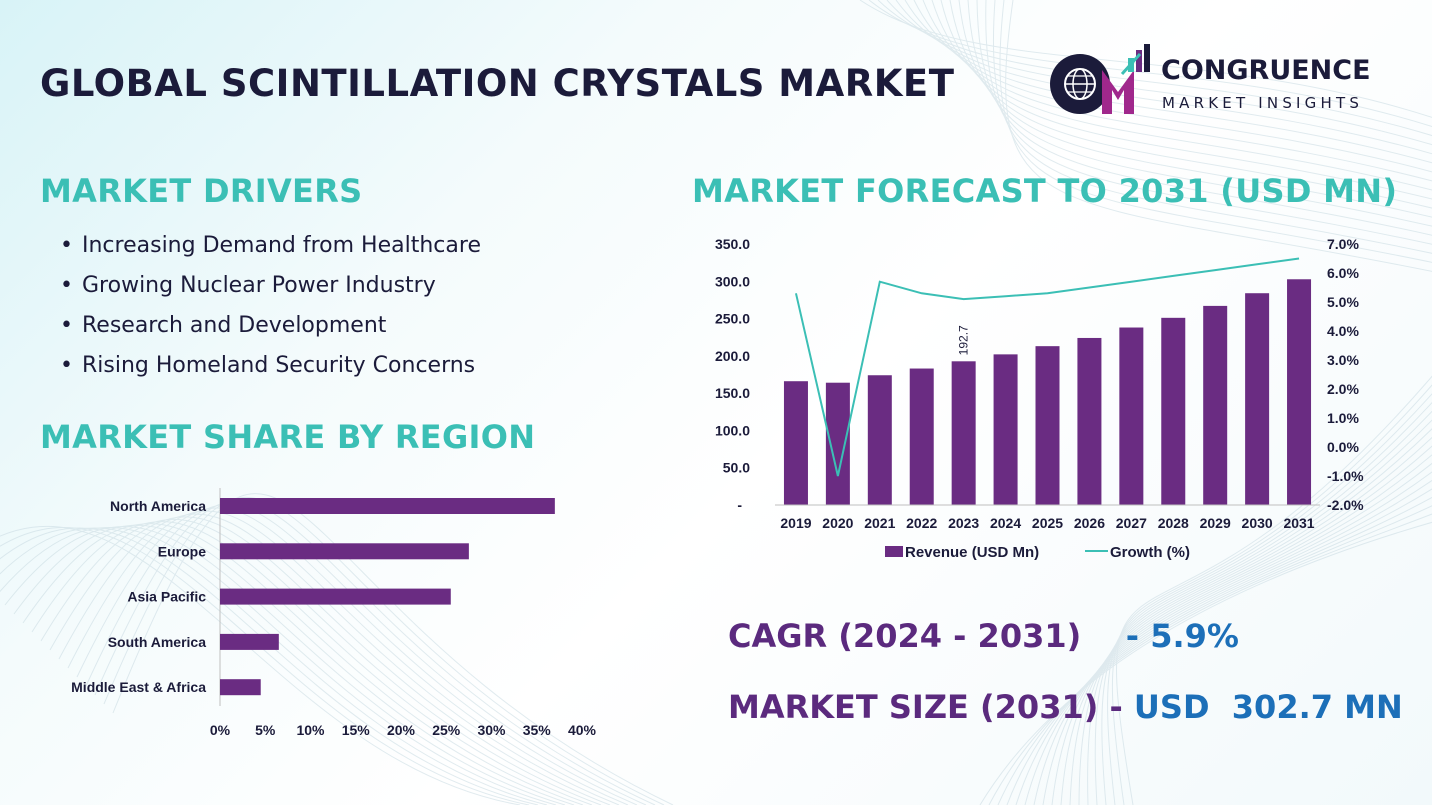  Describe the element at coordinates (1343, 418) in the screenshot. I see `forecast-right-tick-label: 1.0%` at that location.